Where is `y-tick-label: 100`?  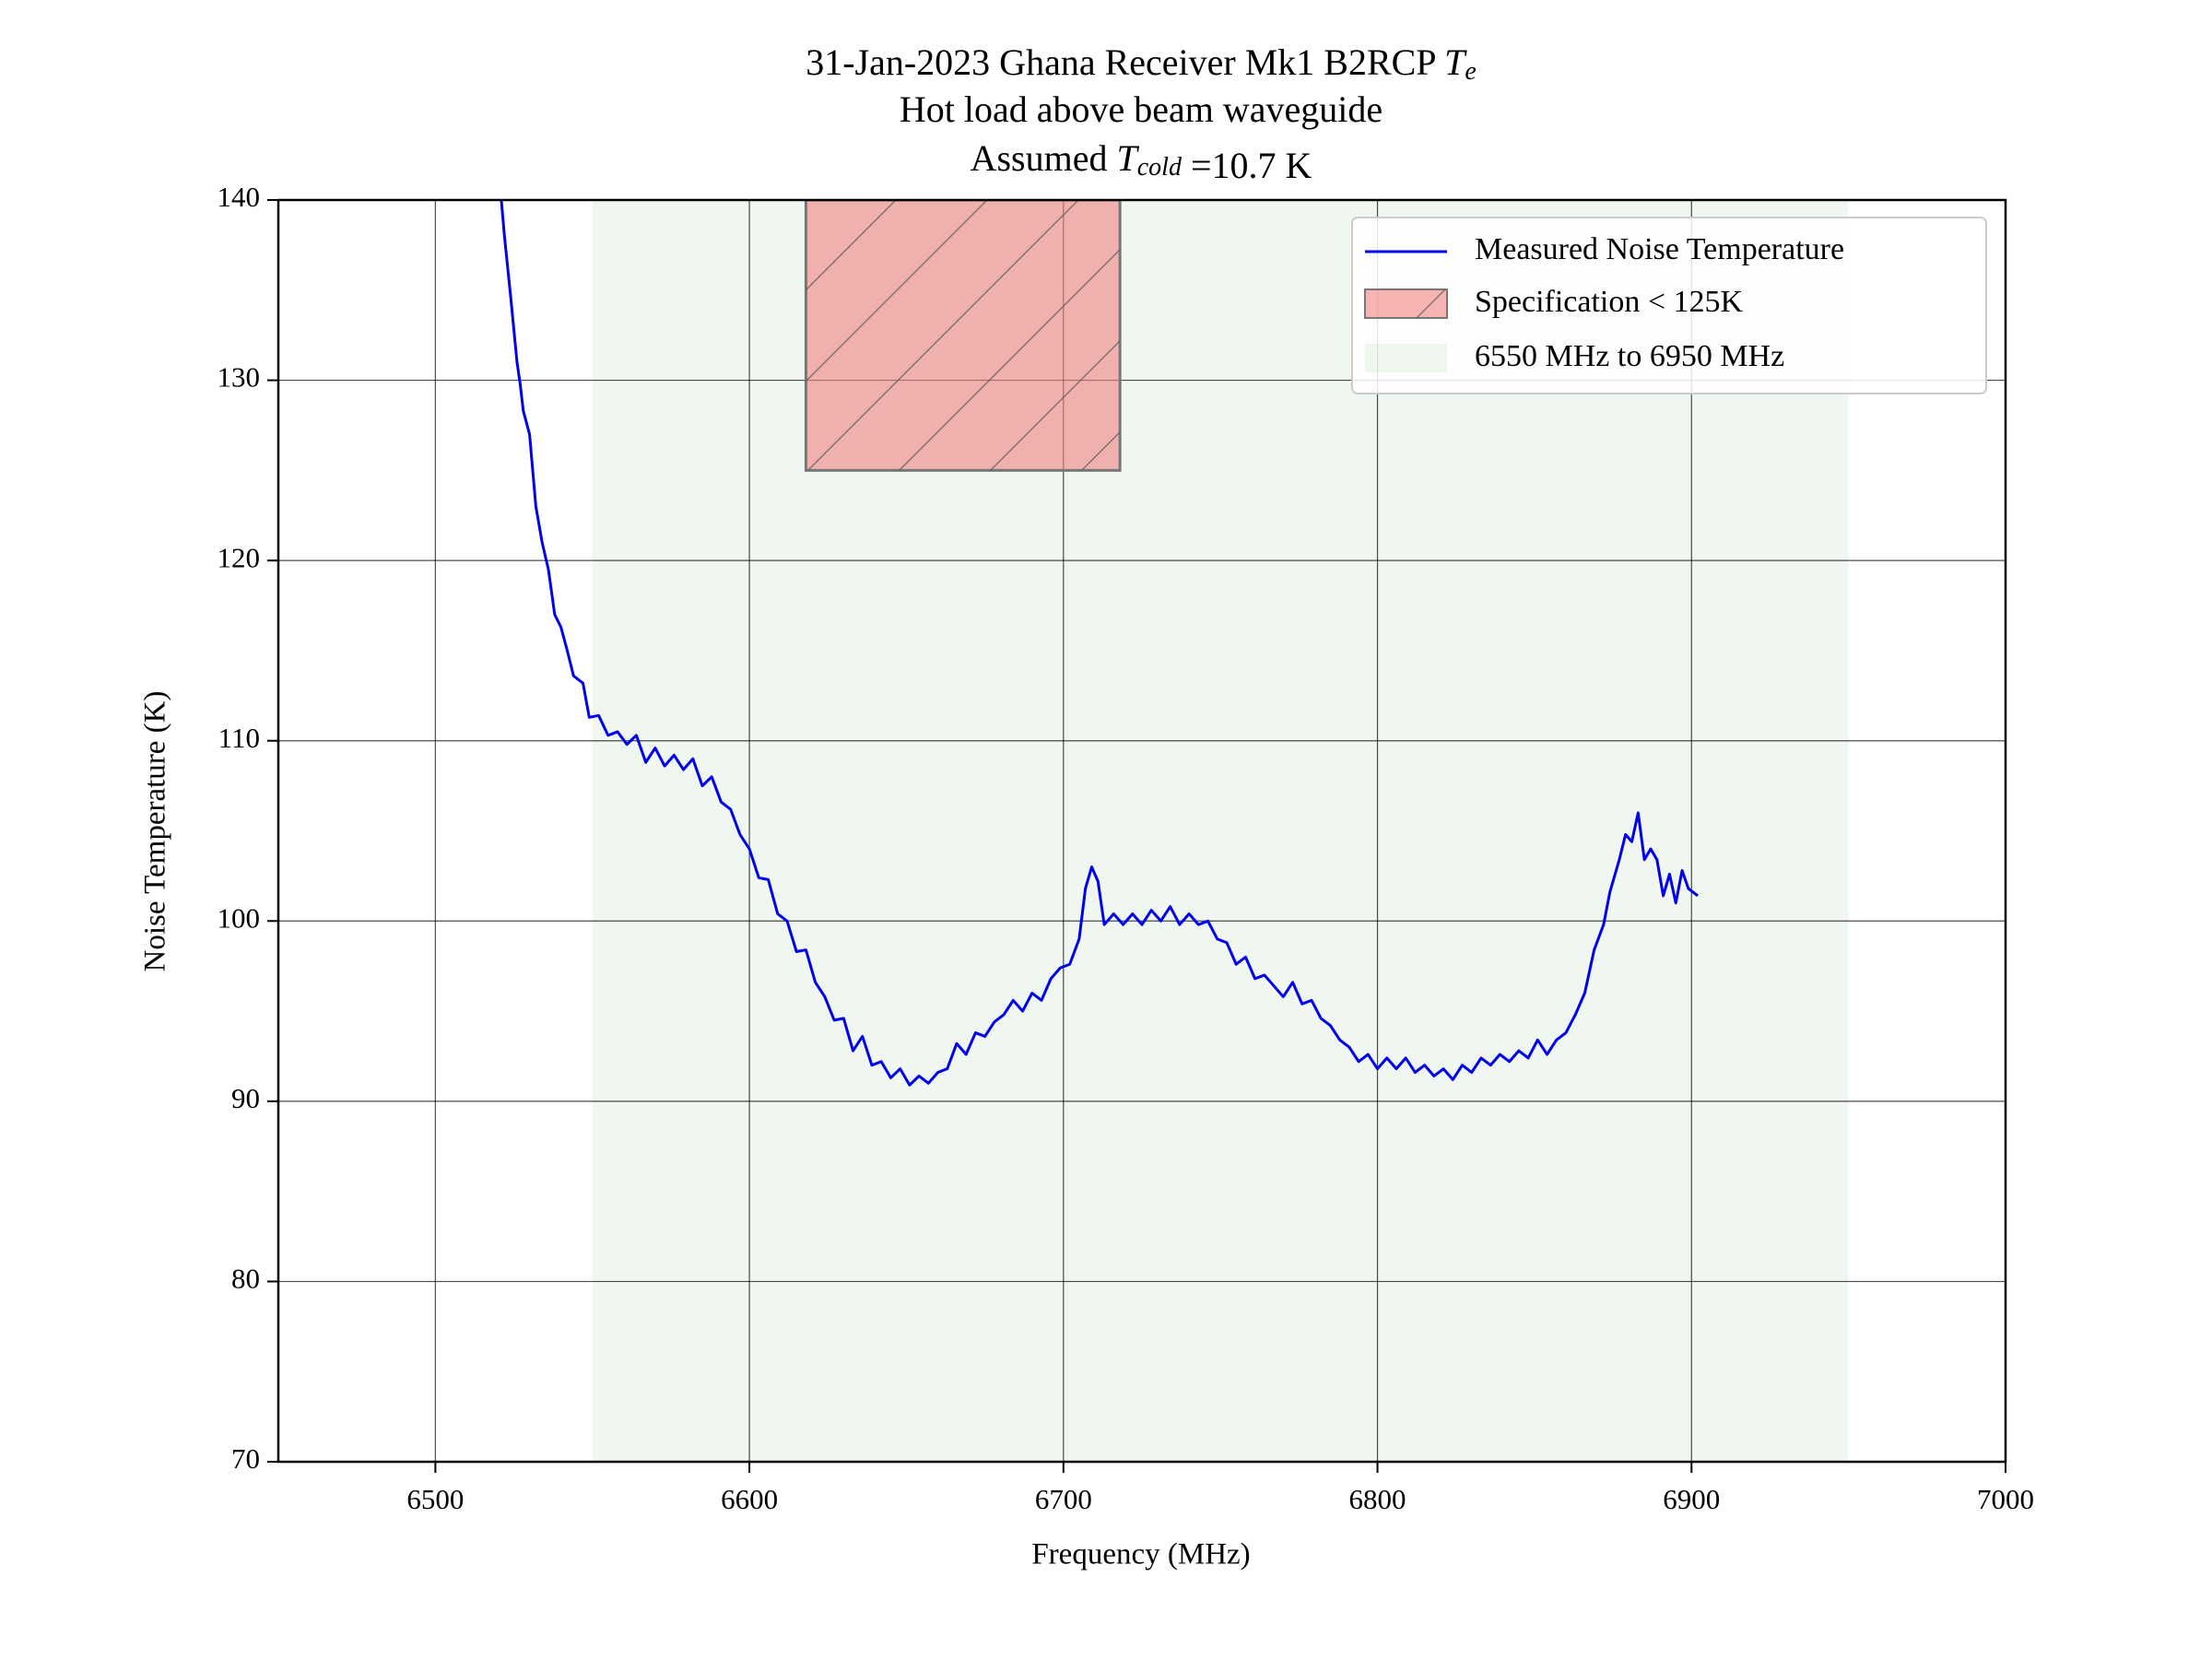
y-tick-label: 100 is located at coordinates (239, 917).